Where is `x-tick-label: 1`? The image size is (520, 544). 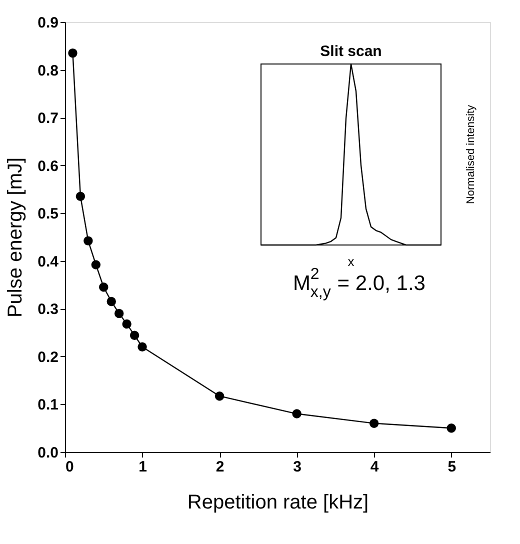
x-tick-label: 1 is located at coordinates (142, 467).